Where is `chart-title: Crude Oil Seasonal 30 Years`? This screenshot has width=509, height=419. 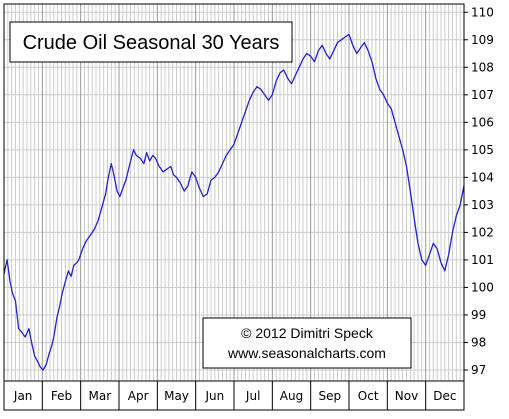 chart-title: Crude Oil Seasonal 30 Years is located at coordinates (151, 43).